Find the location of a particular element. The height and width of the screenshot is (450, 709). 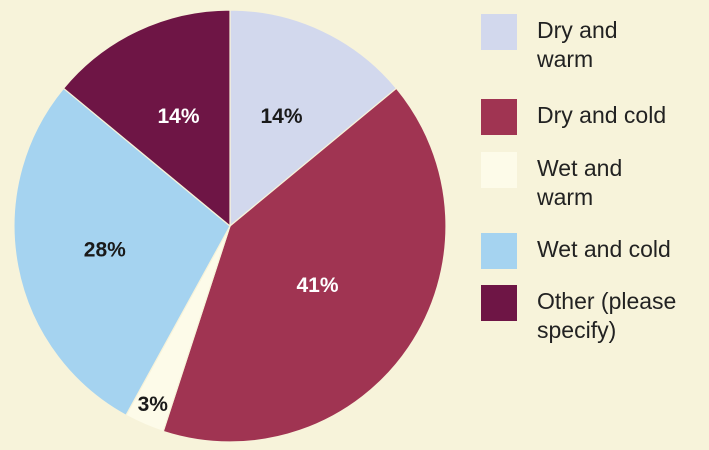

pie-slice-other is located at coordinates (146, 118).